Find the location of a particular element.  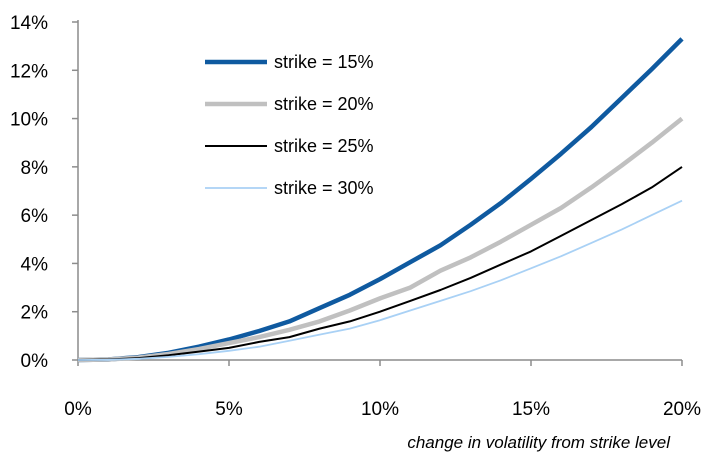

y-tick-label: 10% is located at coordinates (29, 120).